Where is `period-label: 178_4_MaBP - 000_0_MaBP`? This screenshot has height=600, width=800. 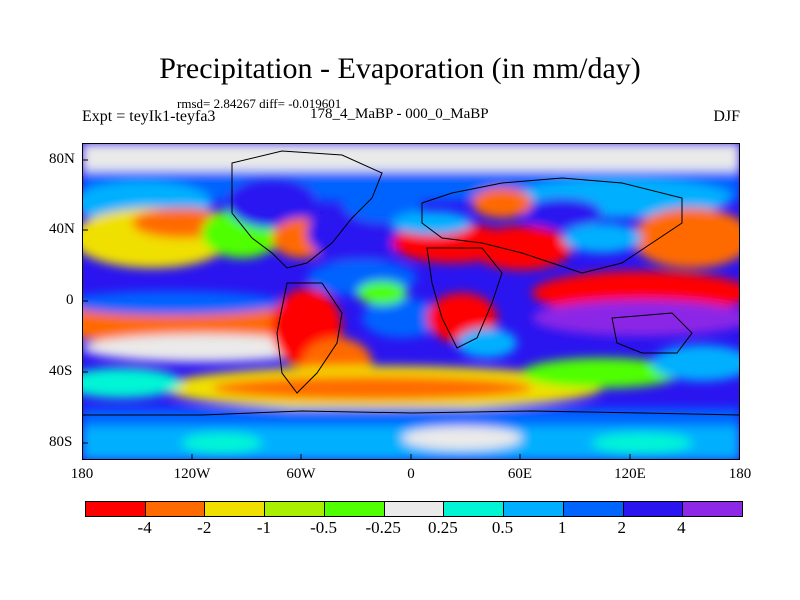 period-label: 178_4_MaBP - 000_0_MaBP is located at coordinates (399, 114).